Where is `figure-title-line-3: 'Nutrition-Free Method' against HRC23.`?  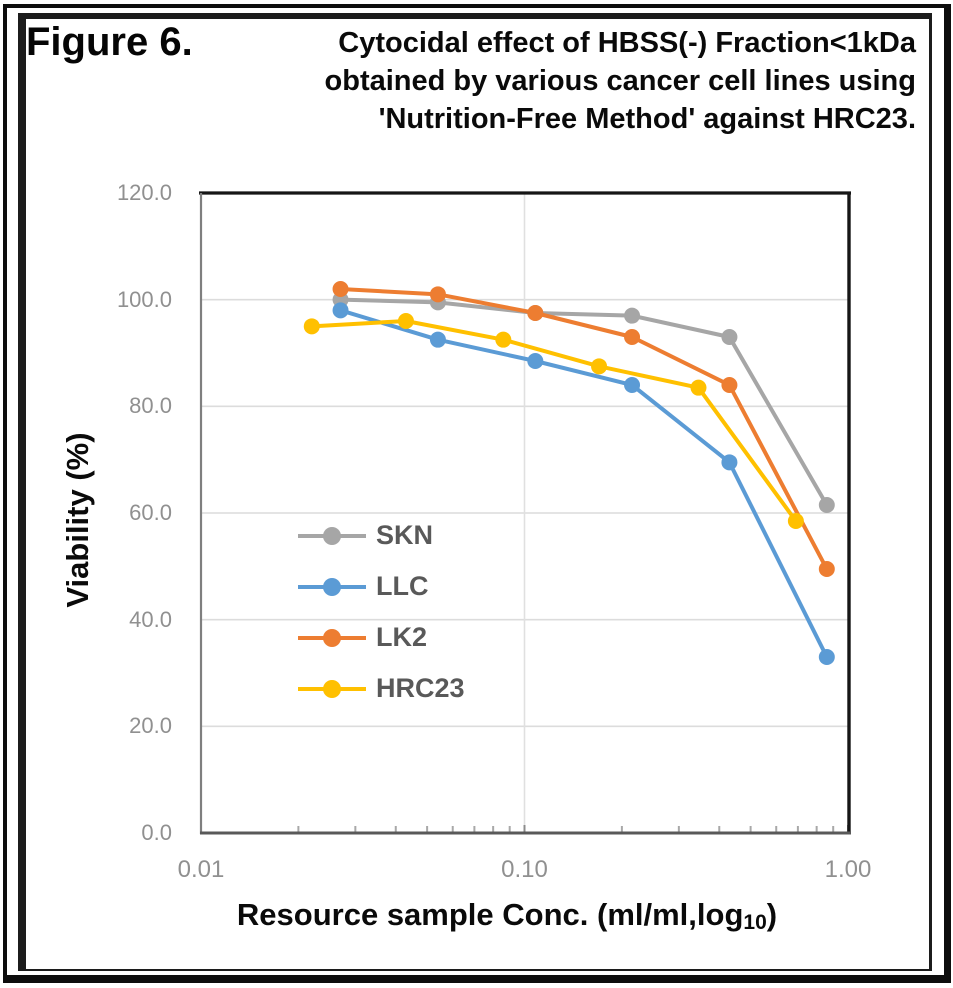 figure-title-line-3: 'Nutrition-Free Method' against HRC23. is located at coordinates (647, 119).